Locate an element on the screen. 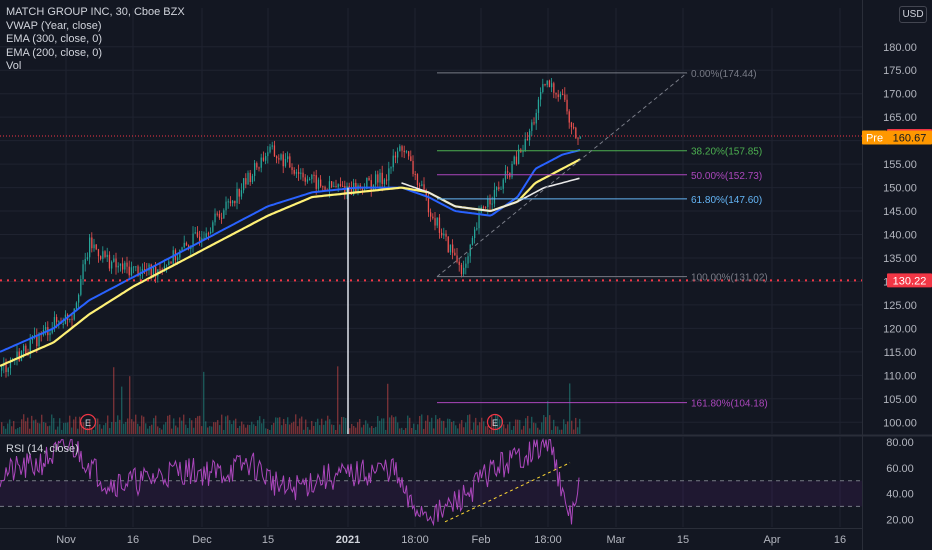  time-tick-label: Mar is located at coordinates (616, 540).